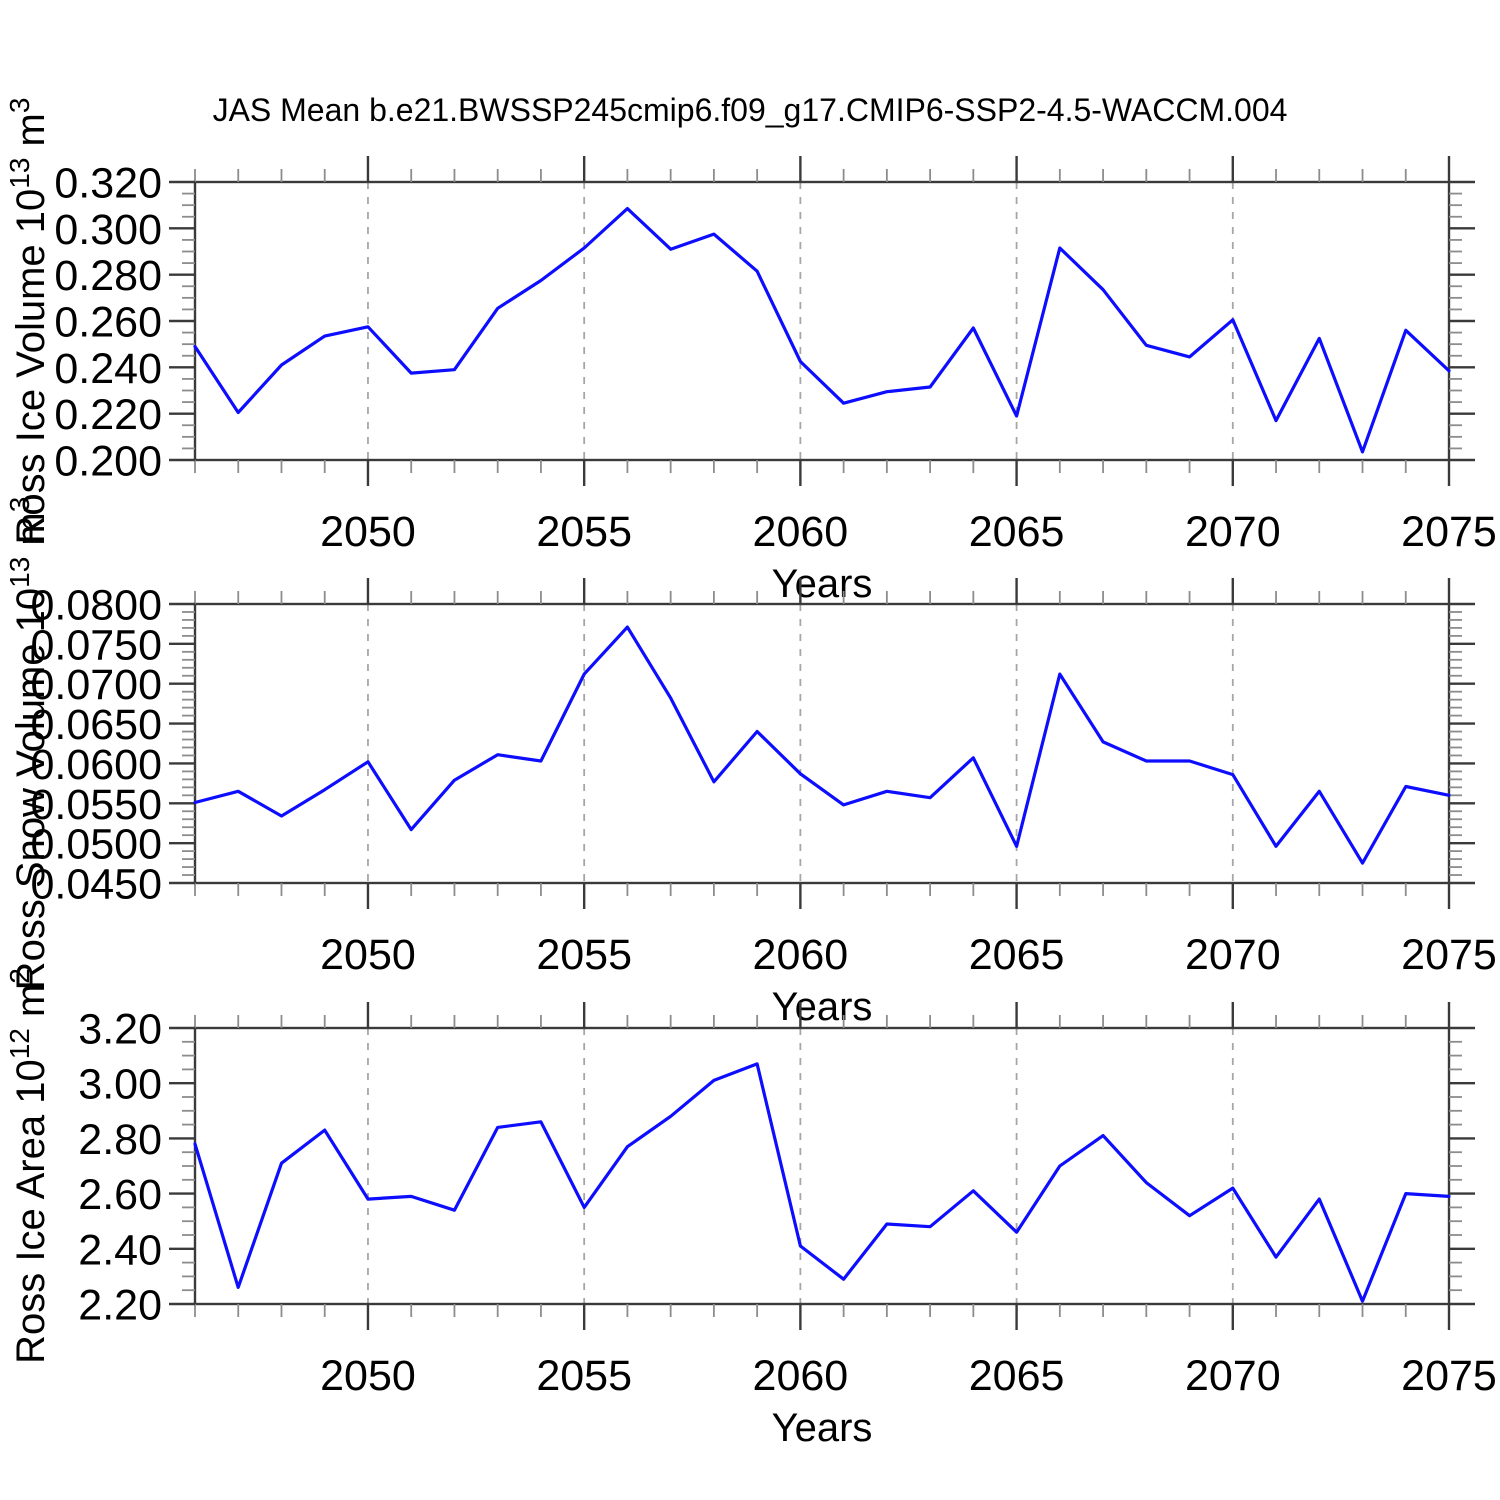 Image resolution: width=1500 pixels, height=1500 pixels. I want to click on y-tick-label: 2.80, so click(120, 1140).